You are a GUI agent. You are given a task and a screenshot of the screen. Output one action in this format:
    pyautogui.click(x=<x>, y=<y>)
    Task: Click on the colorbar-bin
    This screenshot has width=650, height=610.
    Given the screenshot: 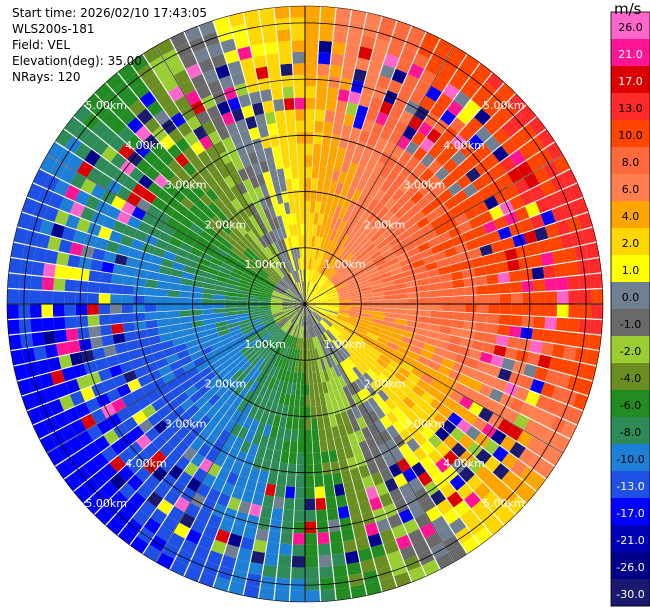 What is the action you would take?
    pyautogui.click(x=630, y=431)
    